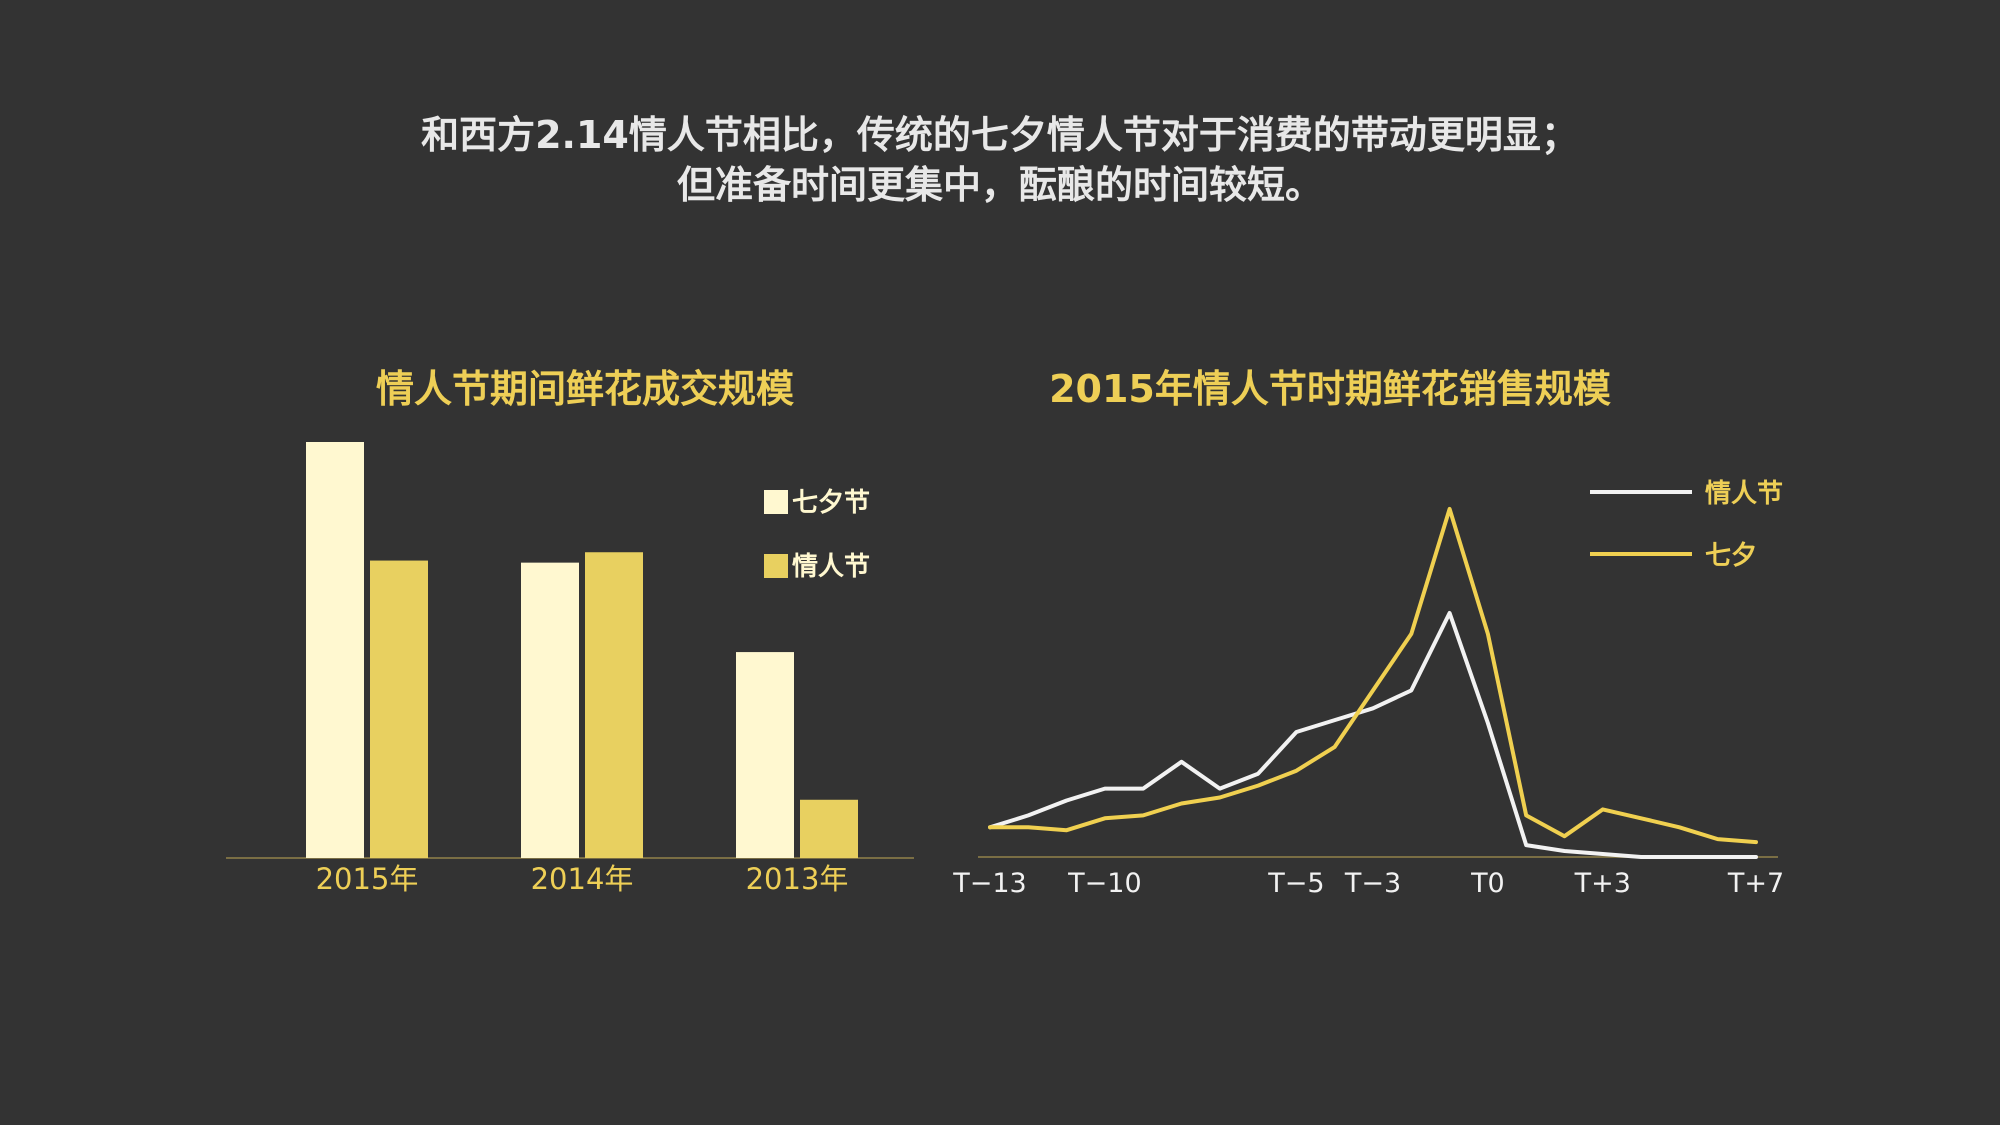 The width and height of the screenshot is (2000, 1125). Describe the element at coordinates (1295, 883) in the screenshot. I see `line-tick-label: T−5` at that location.